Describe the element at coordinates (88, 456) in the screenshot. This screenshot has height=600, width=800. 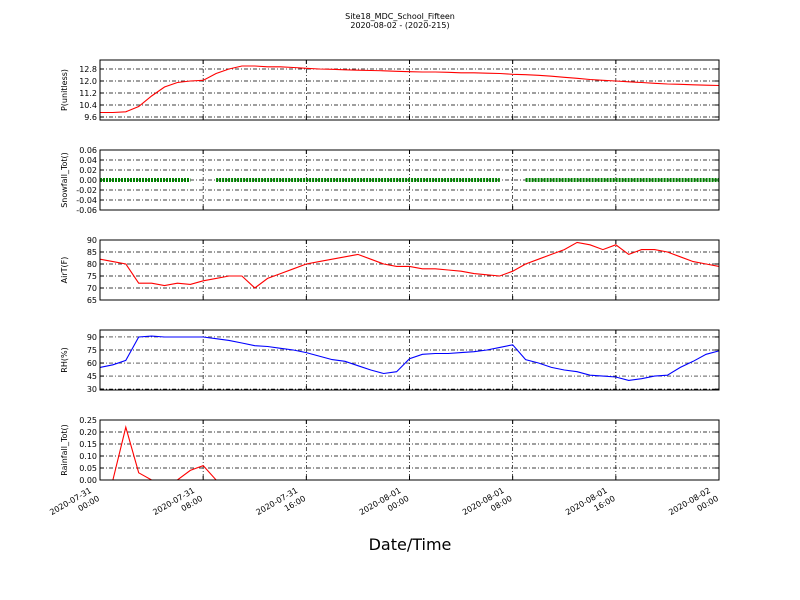
I see `y-tick-label: 0.10` at that location.